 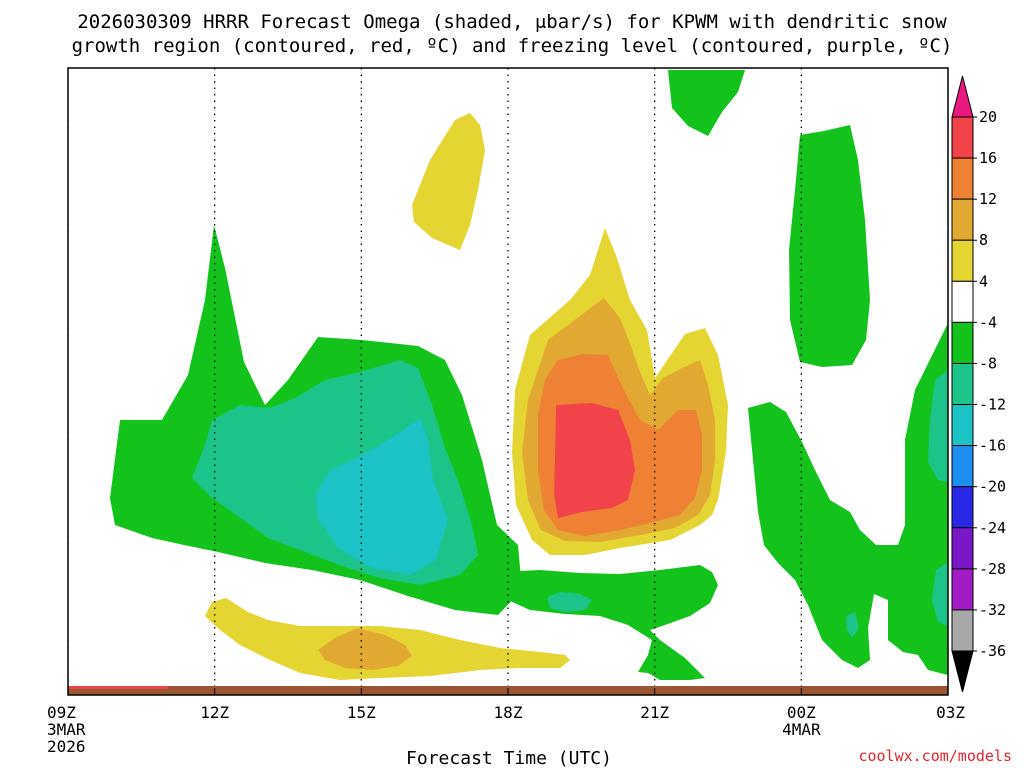 I want to click on x-tick-date-3MAR: 3MAR, so click(x=66, y=729).